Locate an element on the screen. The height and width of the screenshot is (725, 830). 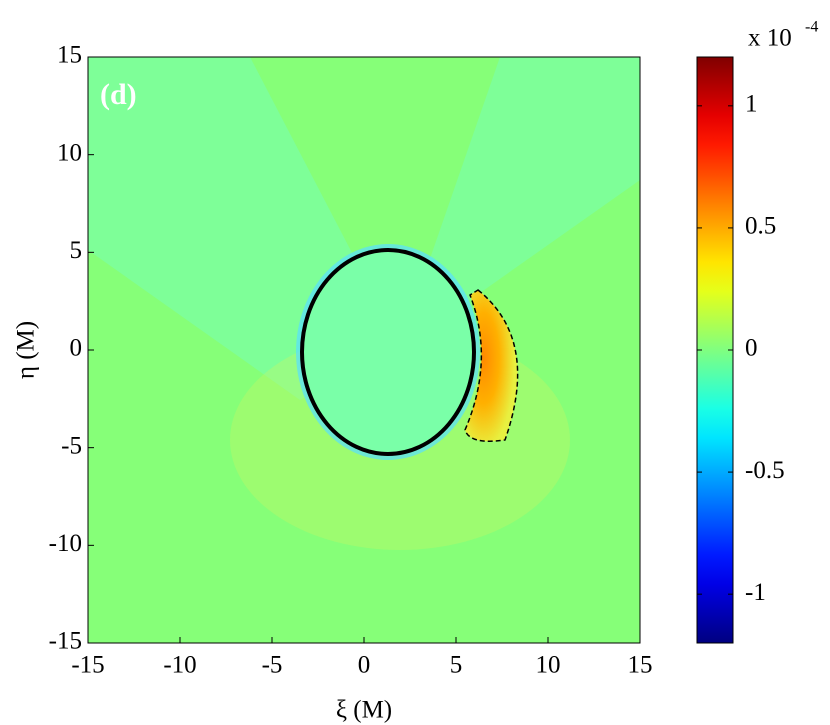
colorbar-exponent: -4 is located at coordinates (811, 27).